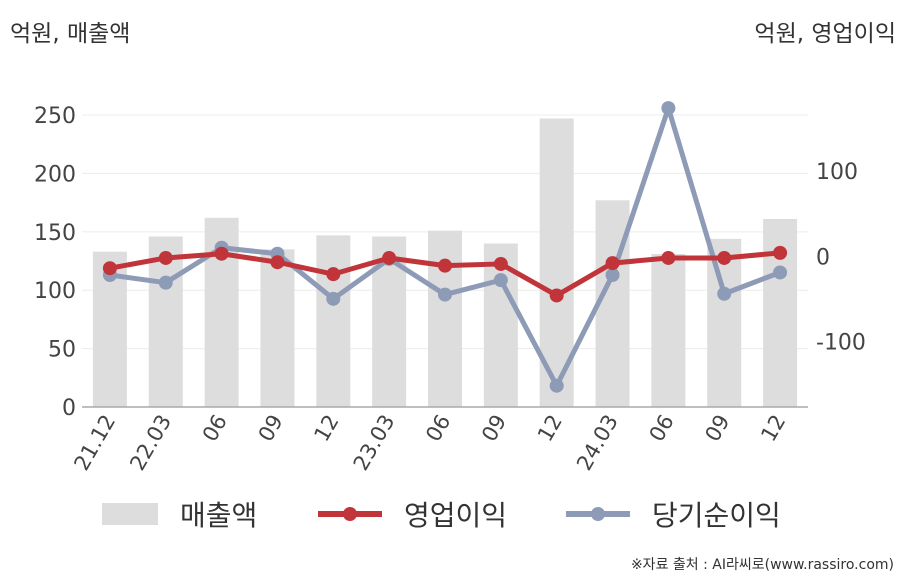 Image resolution: width=908 pixels, height=580 pixels. What do you see at coordinates (716, 515) in the screenshot?
I see `legend-label-net-income: 당기순이익` at bounding box center [716, 515].